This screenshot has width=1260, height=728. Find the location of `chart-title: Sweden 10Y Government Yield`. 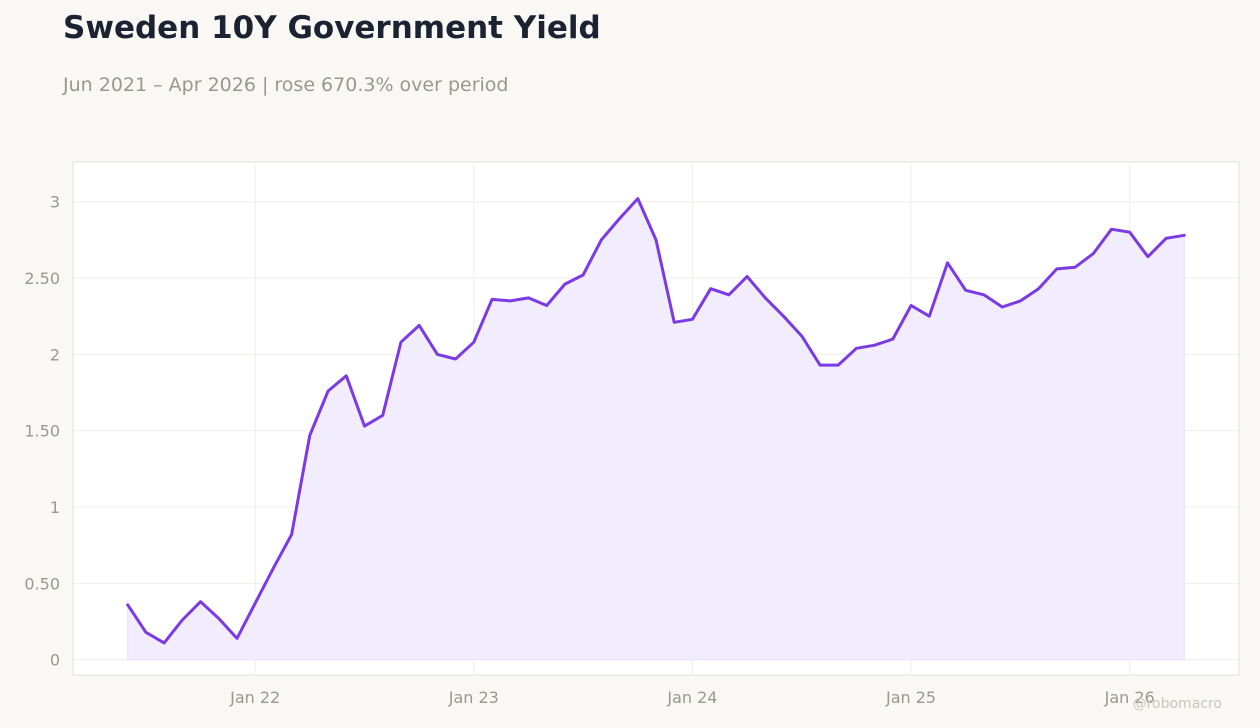

chart-title: Sweden 10Y Government Yield is located at coordinates (332, 28).